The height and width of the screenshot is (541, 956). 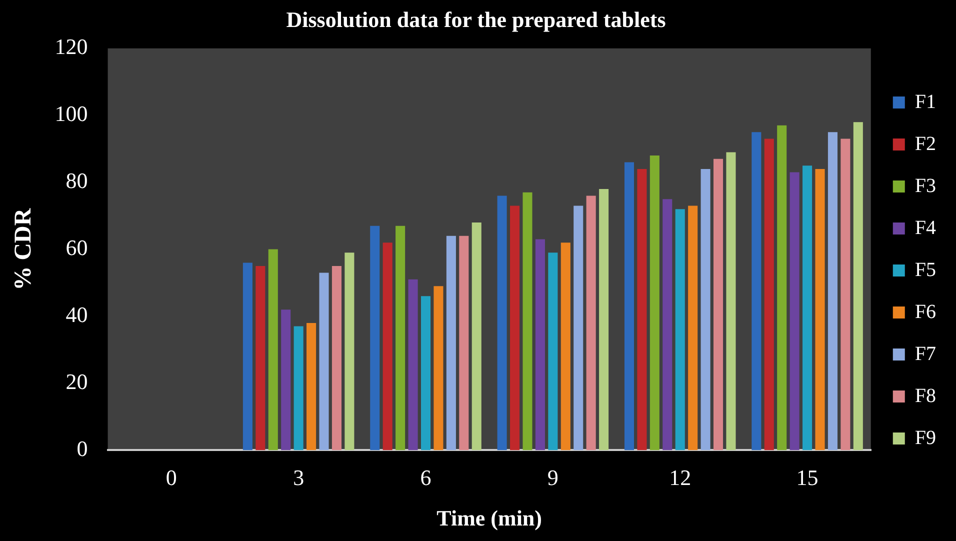 I want to click on y-tick-label: 120, so click(x=71, y=47).